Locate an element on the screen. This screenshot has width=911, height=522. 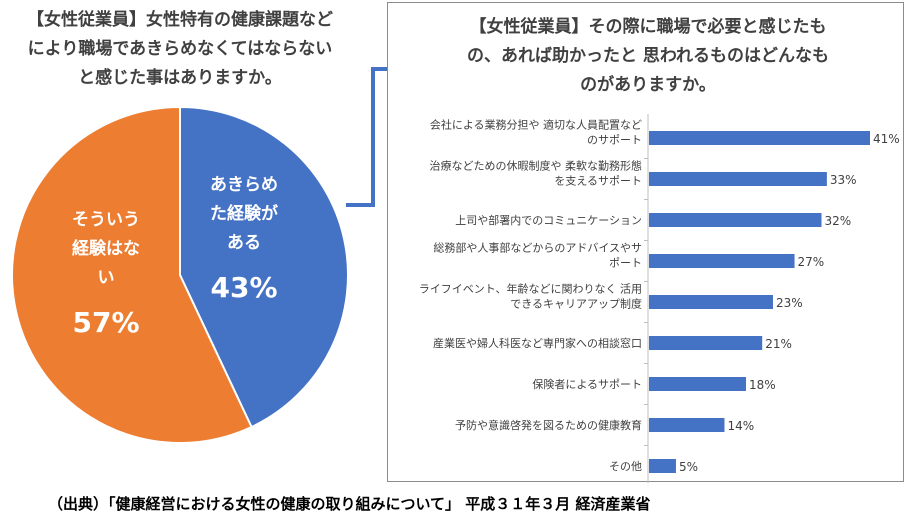
category-label-3-line-1: 上司や部署内でのコミュニケーション is located at coordinates (548, 220).